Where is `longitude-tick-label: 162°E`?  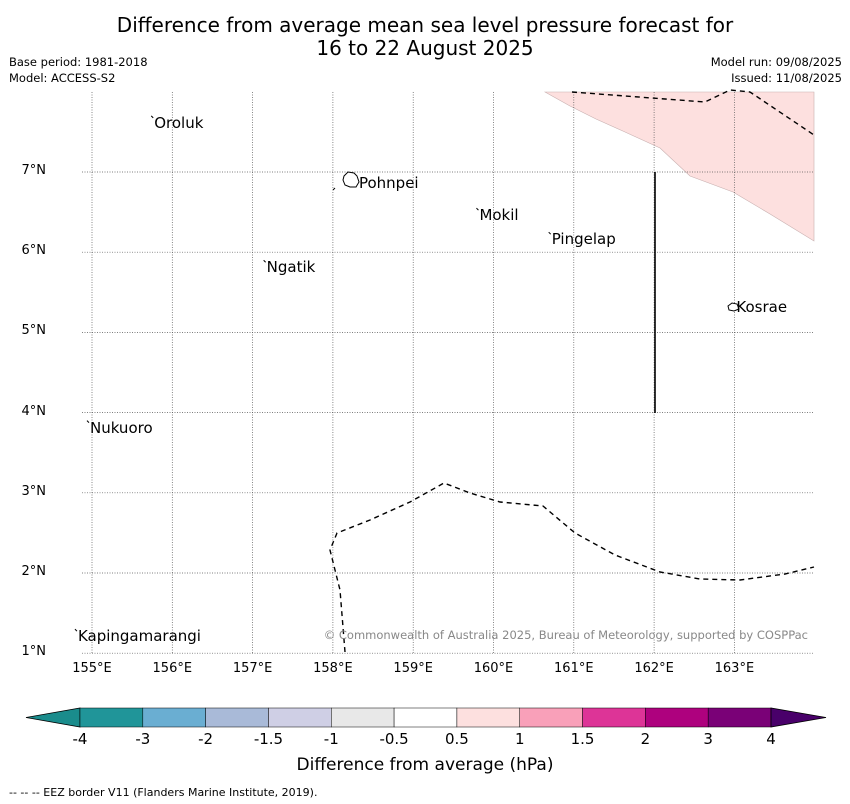 longitude-tick-label: 162°E is located at coordinates (654, 668).